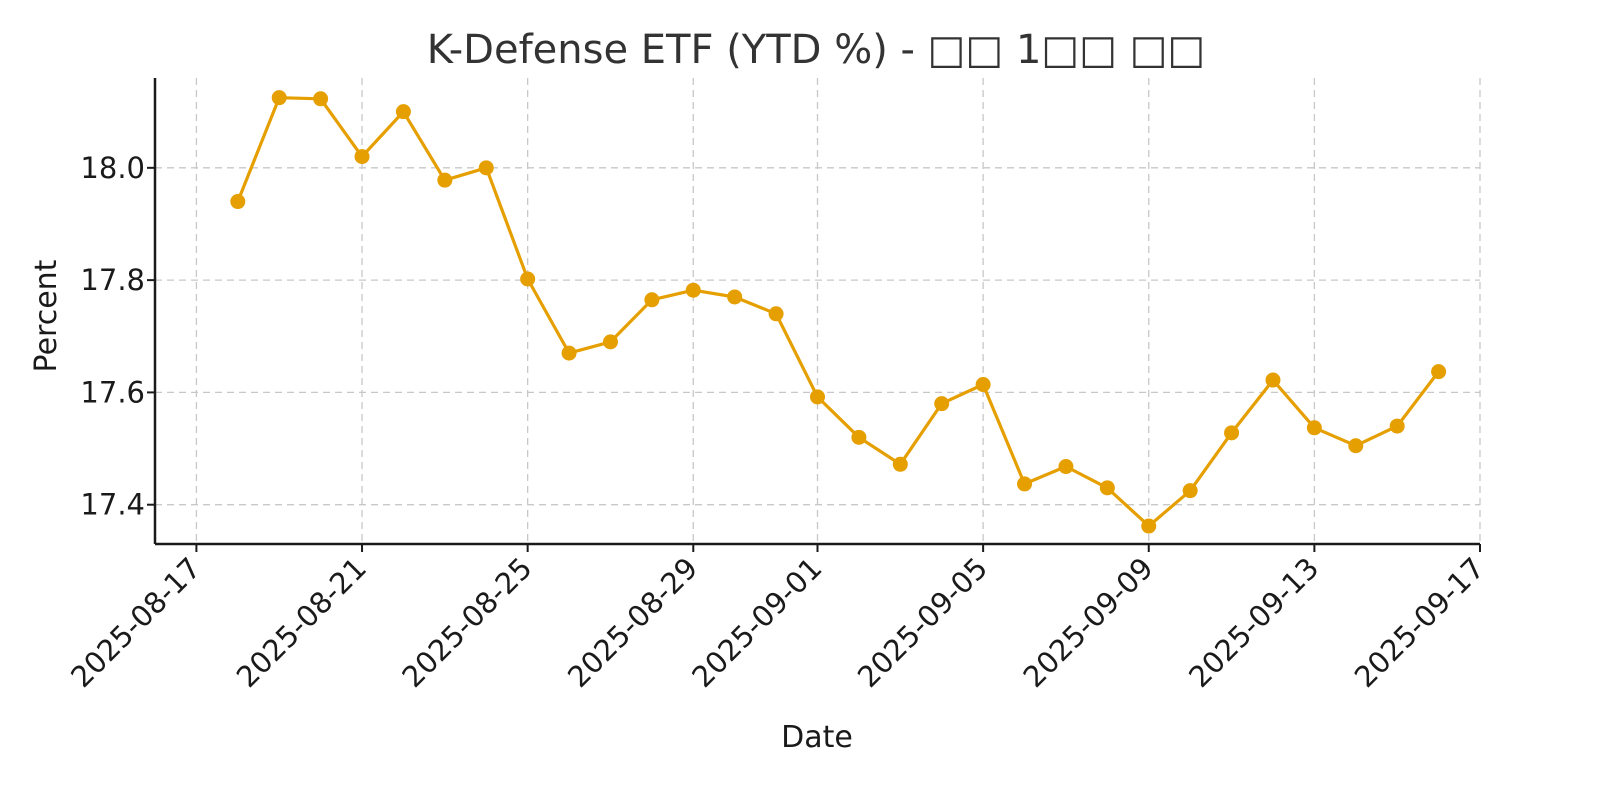  What do you see at coordinates (922, 622) in the screenshot?
I see `x-tick-label: 2025-09-05` at bounding box center [922, 622].